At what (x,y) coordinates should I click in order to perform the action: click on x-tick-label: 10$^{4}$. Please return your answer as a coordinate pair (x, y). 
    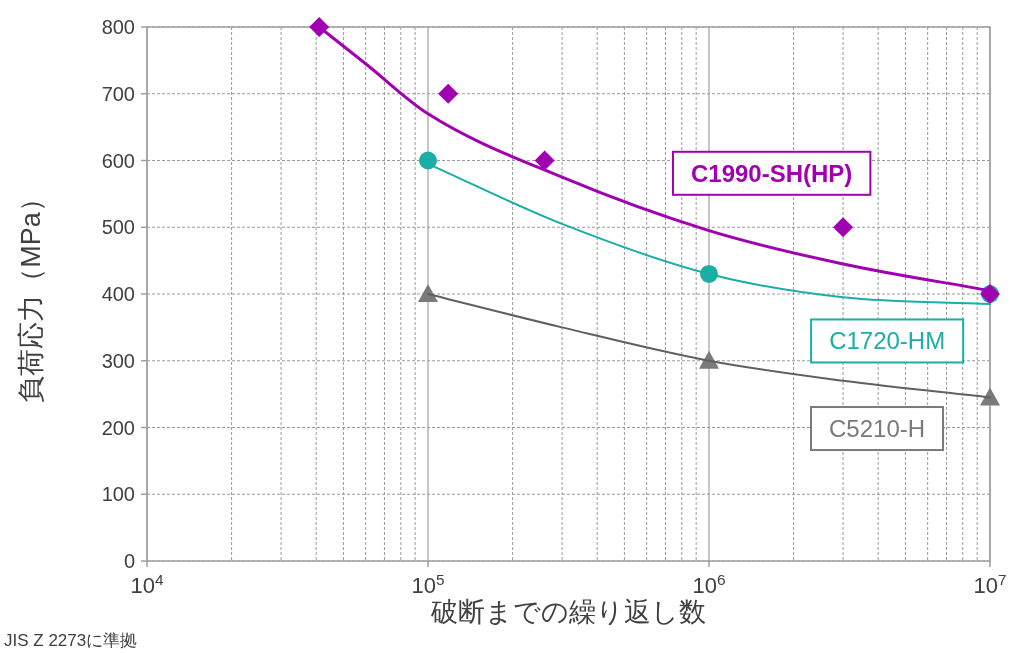
    Looking at the image, I should click on (147, 584).